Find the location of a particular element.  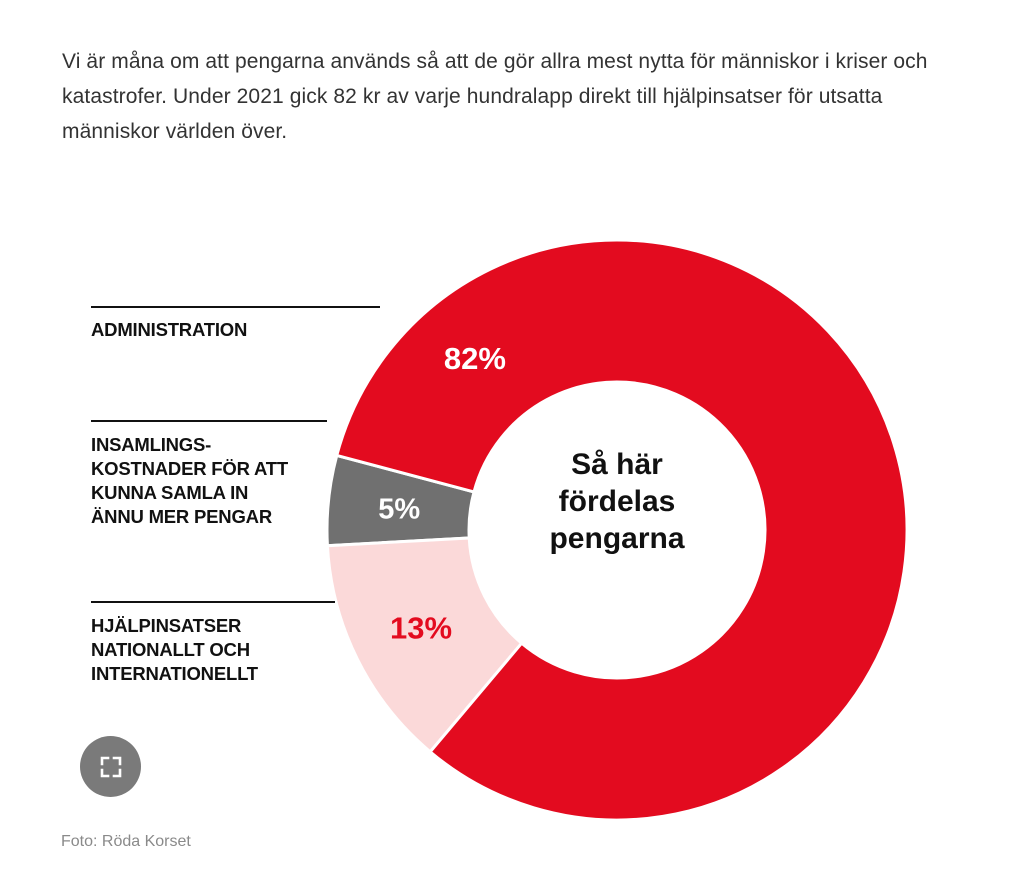

expand-icon is located at coordinates (110, 766).